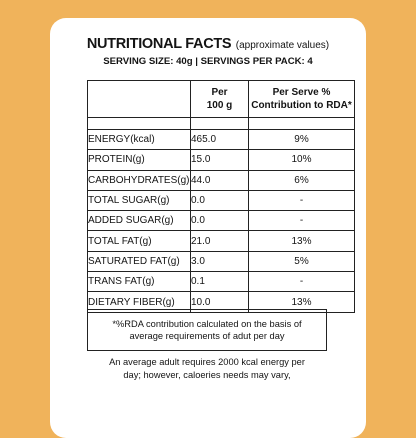 The image size is (416, 438). I want to click on per-100g-value: 15.0, so click(219, 160).